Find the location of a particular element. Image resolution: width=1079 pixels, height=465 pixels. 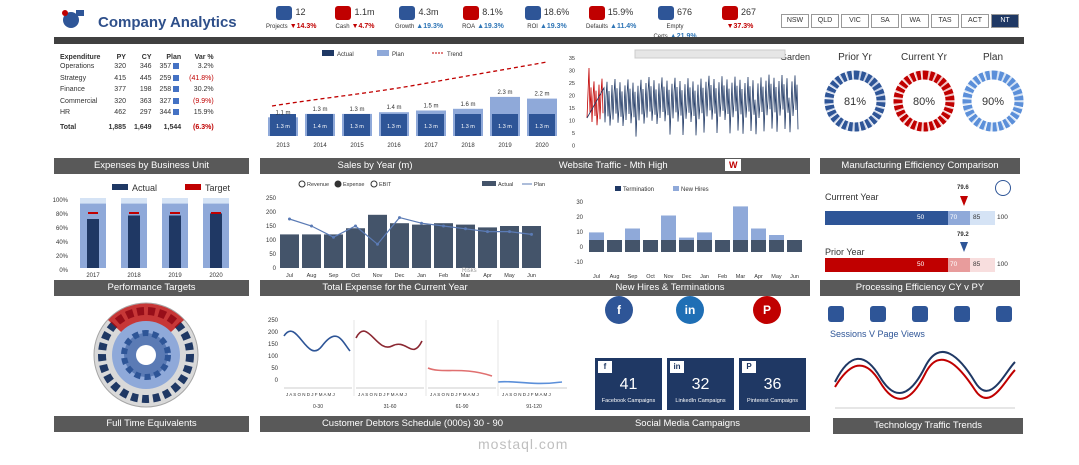

tech-chart is located at coordinates (925, 380).